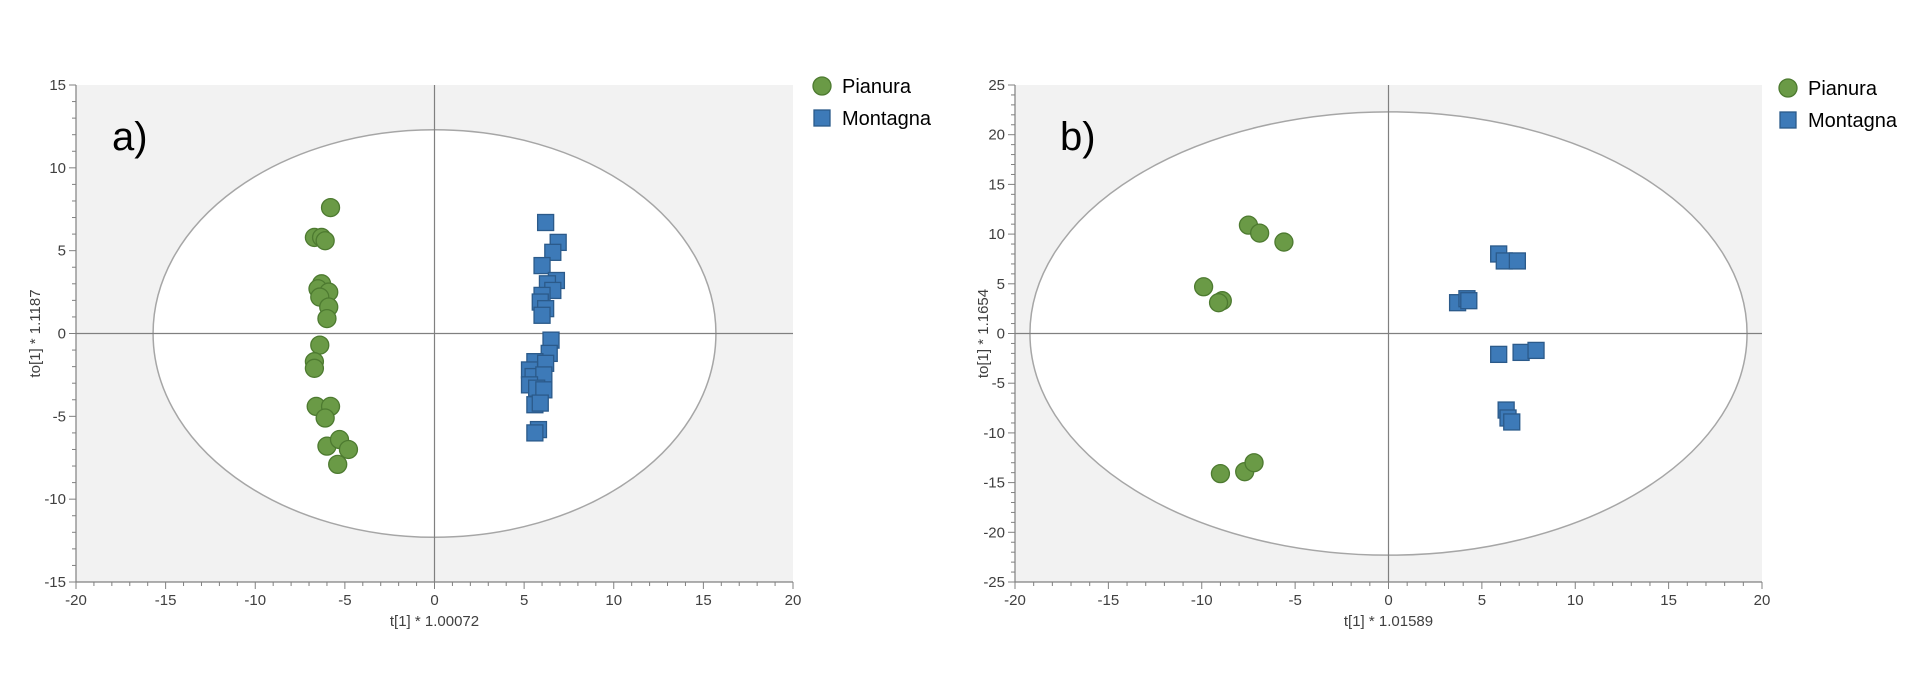 This screenshot has height=696, width=1920. I want to click on panel-label: a), so click(130, 137).